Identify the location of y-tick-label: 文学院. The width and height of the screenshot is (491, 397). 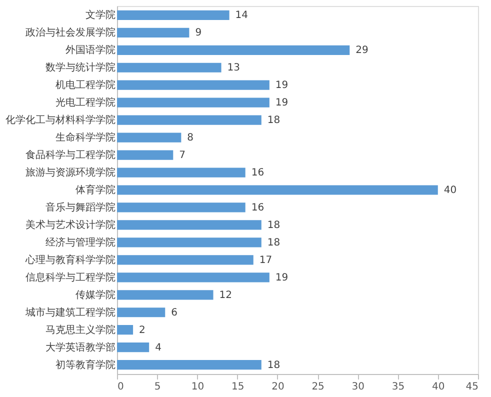
(101, 15).